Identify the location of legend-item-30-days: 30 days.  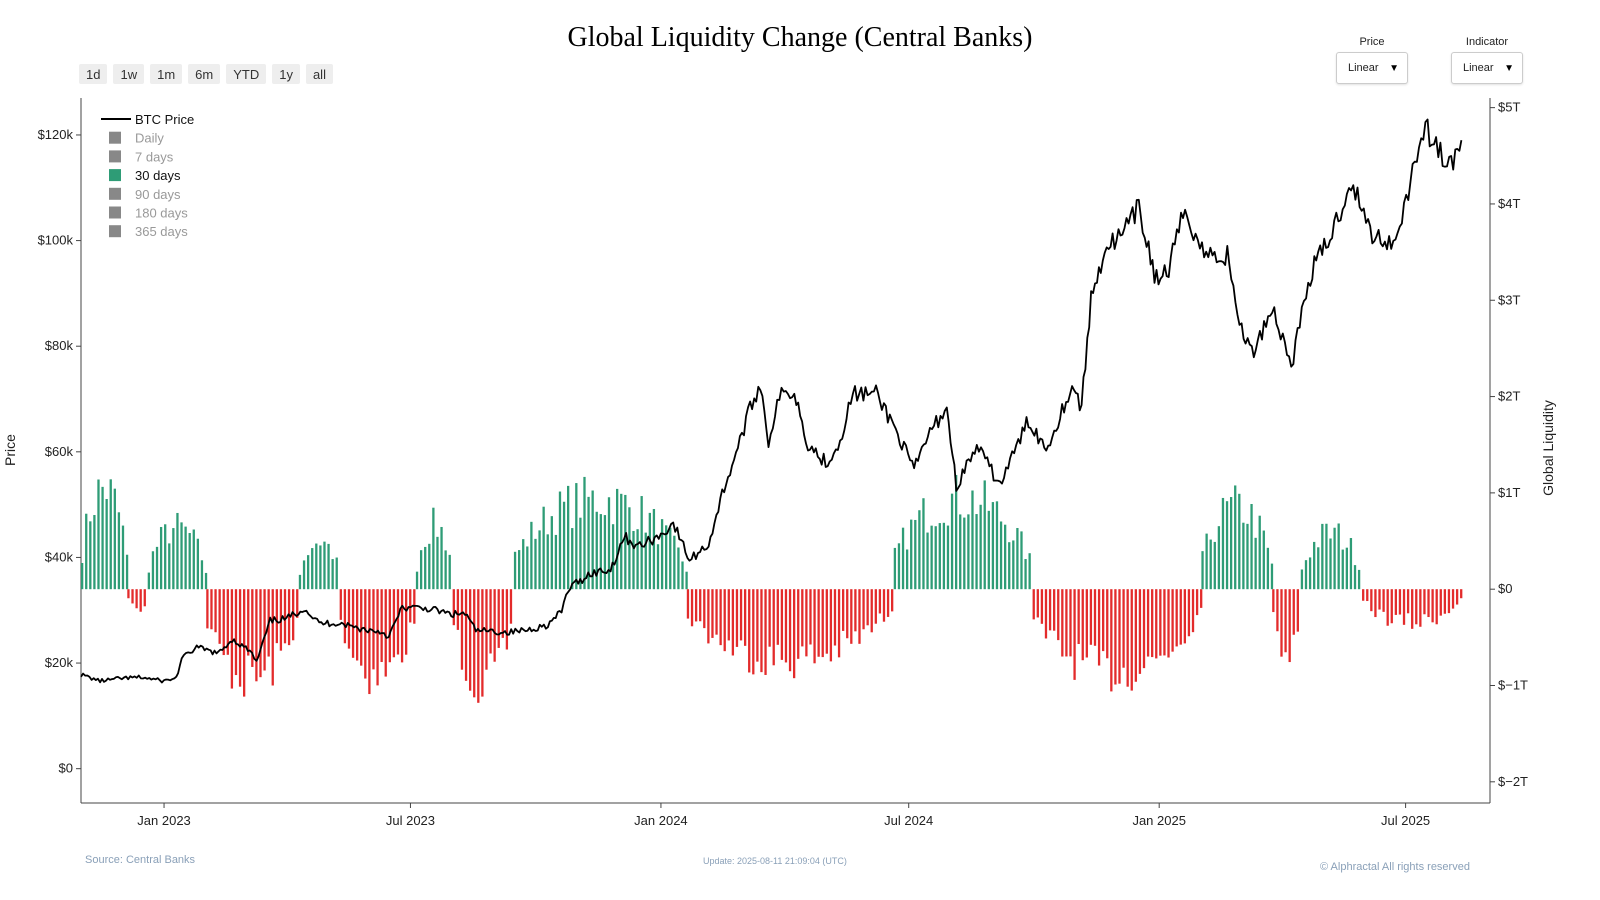
(145, 175).